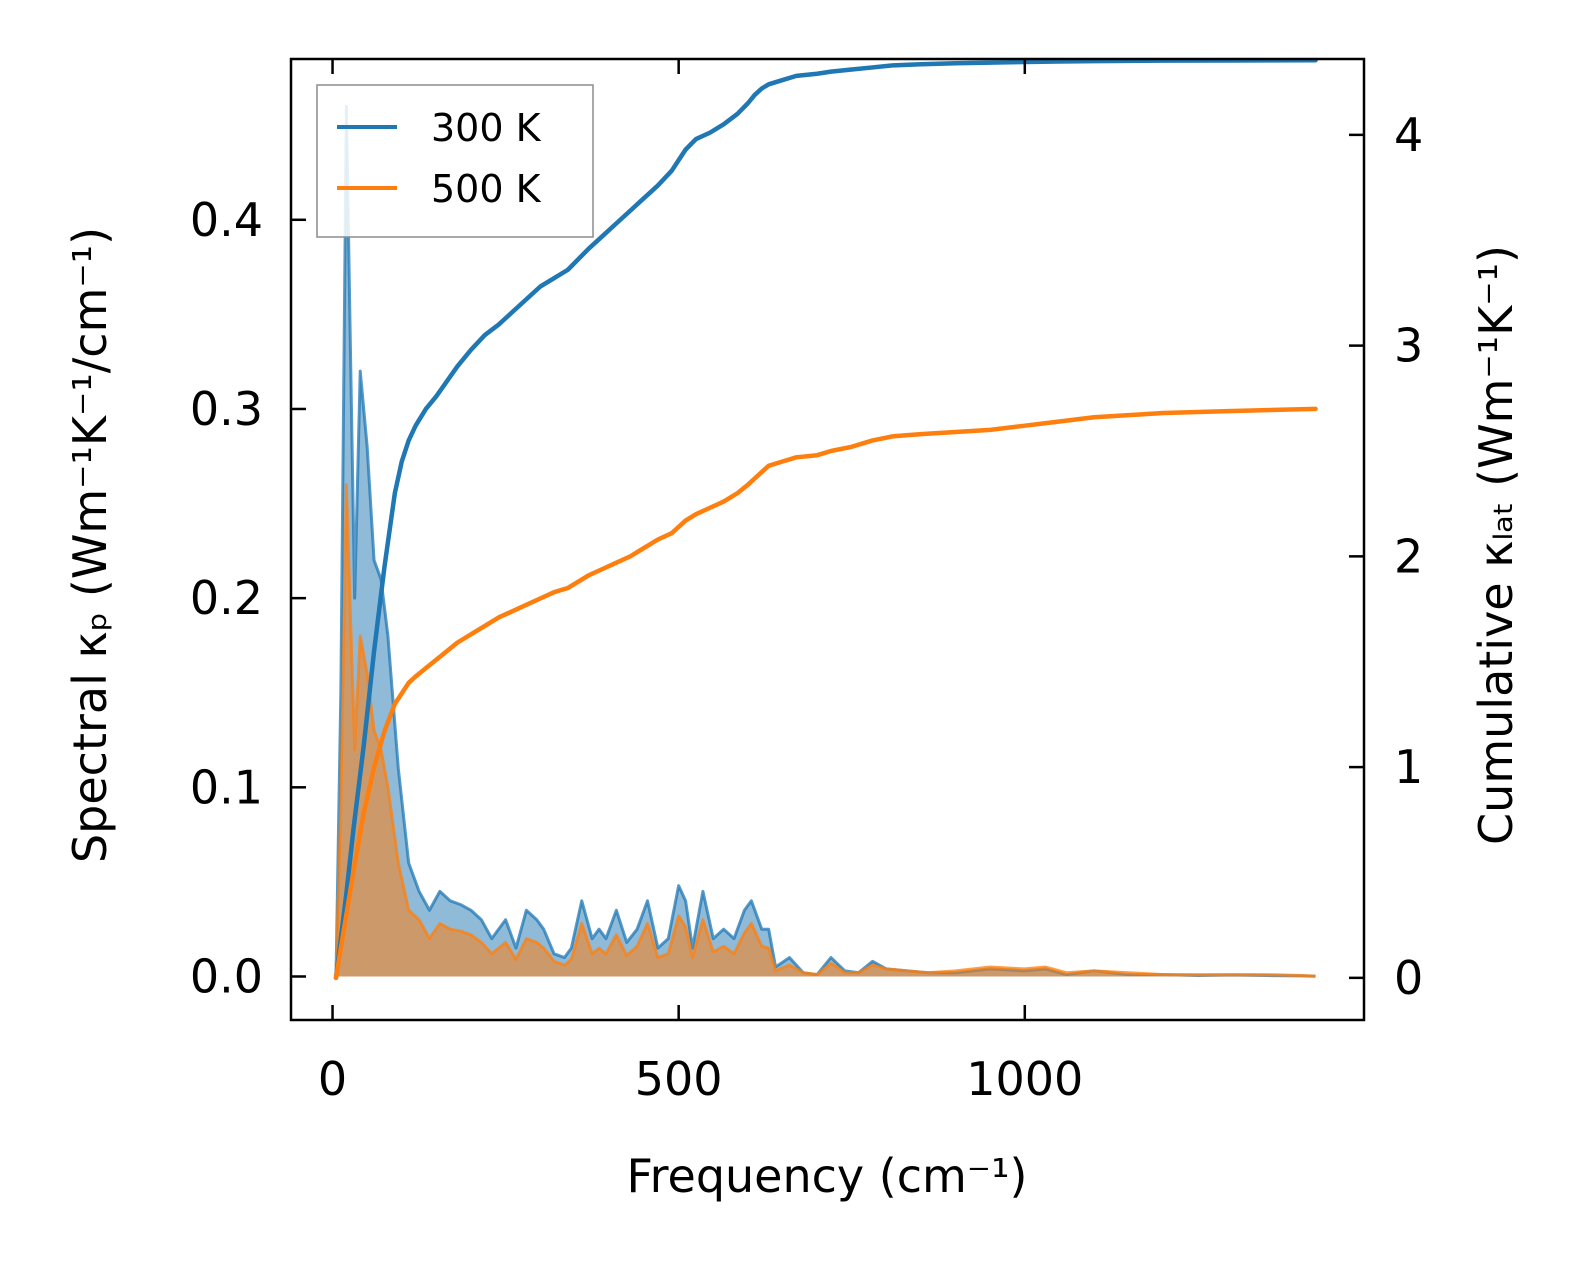  I want to click on y-left-axis-title: Spectral κₚ (Wm⁻¹K⁻¹/cm⁻¹), so click(90, 545).